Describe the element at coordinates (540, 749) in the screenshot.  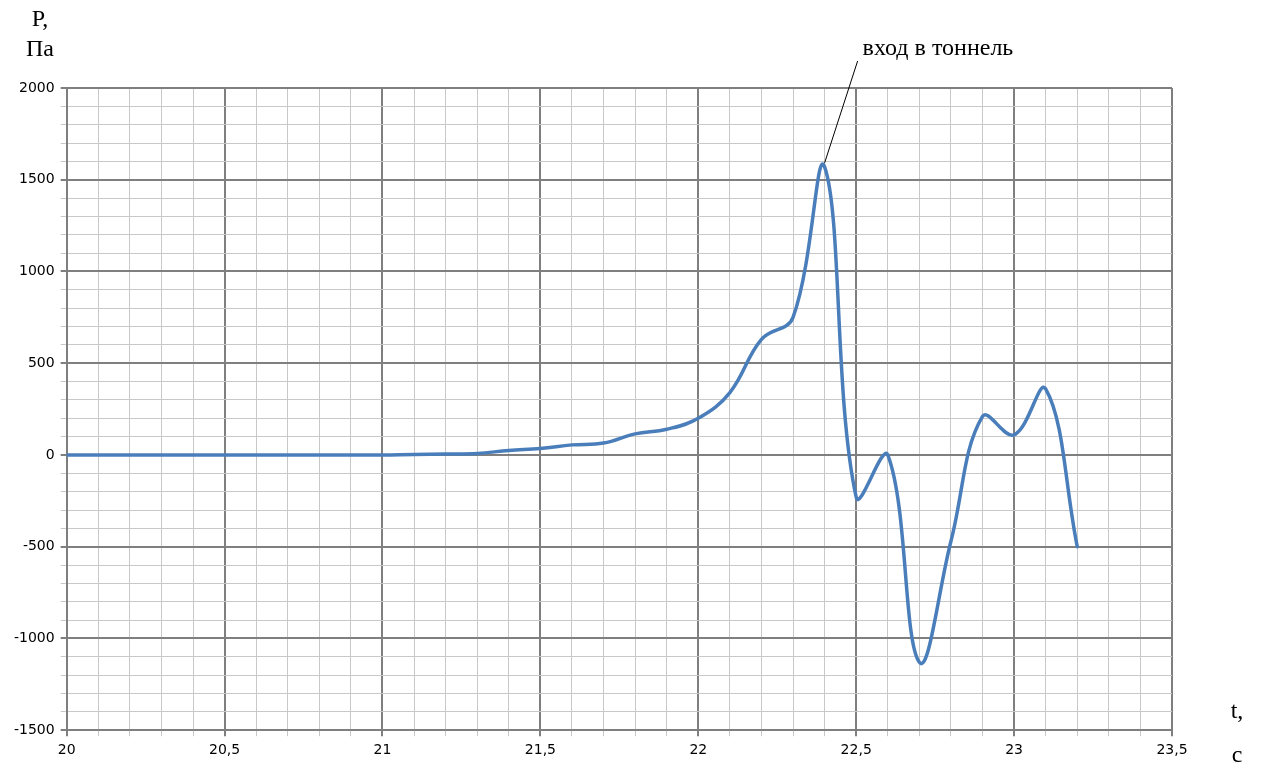
I see `x-tick-label: 21,5` at that location.